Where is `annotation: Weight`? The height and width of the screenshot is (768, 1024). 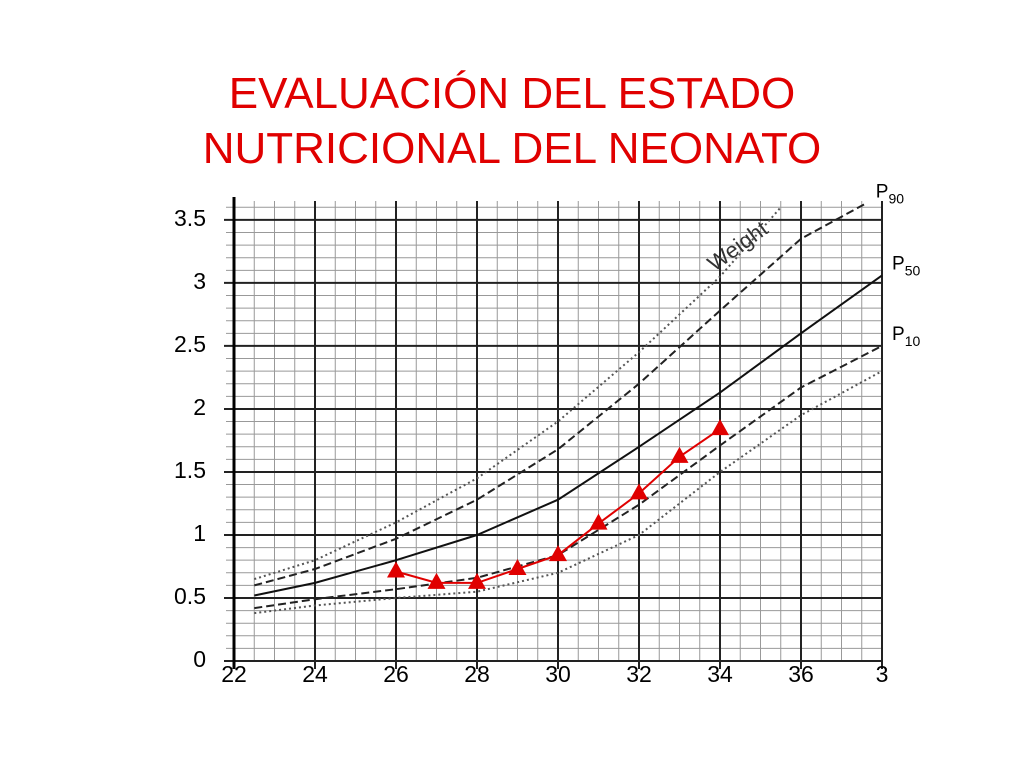
annotation: Weight is located at coordinates (738, 246).